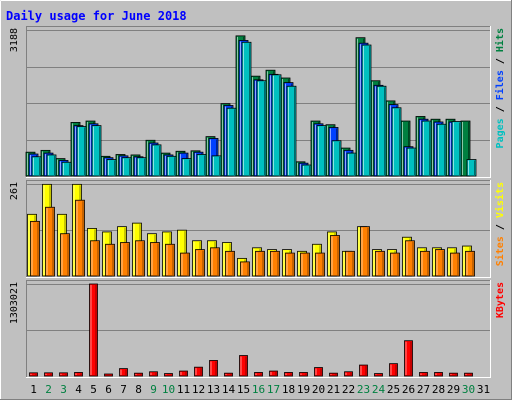 This screenshot has height=400, width=512. What do you see at coordinates (483, 389) in the screenshot?
I see `x-tick-label: 31` at bounding box center [483, 389].